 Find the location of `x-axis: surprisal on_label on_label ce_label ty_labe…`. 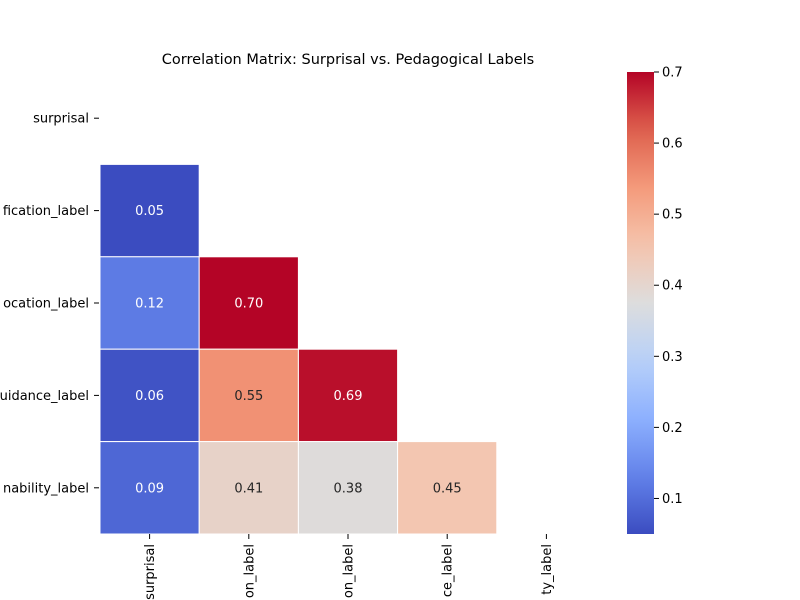

x-axis: surprisal on_label on_label ce_label ty_labe… is located at coordinates (349, 567).